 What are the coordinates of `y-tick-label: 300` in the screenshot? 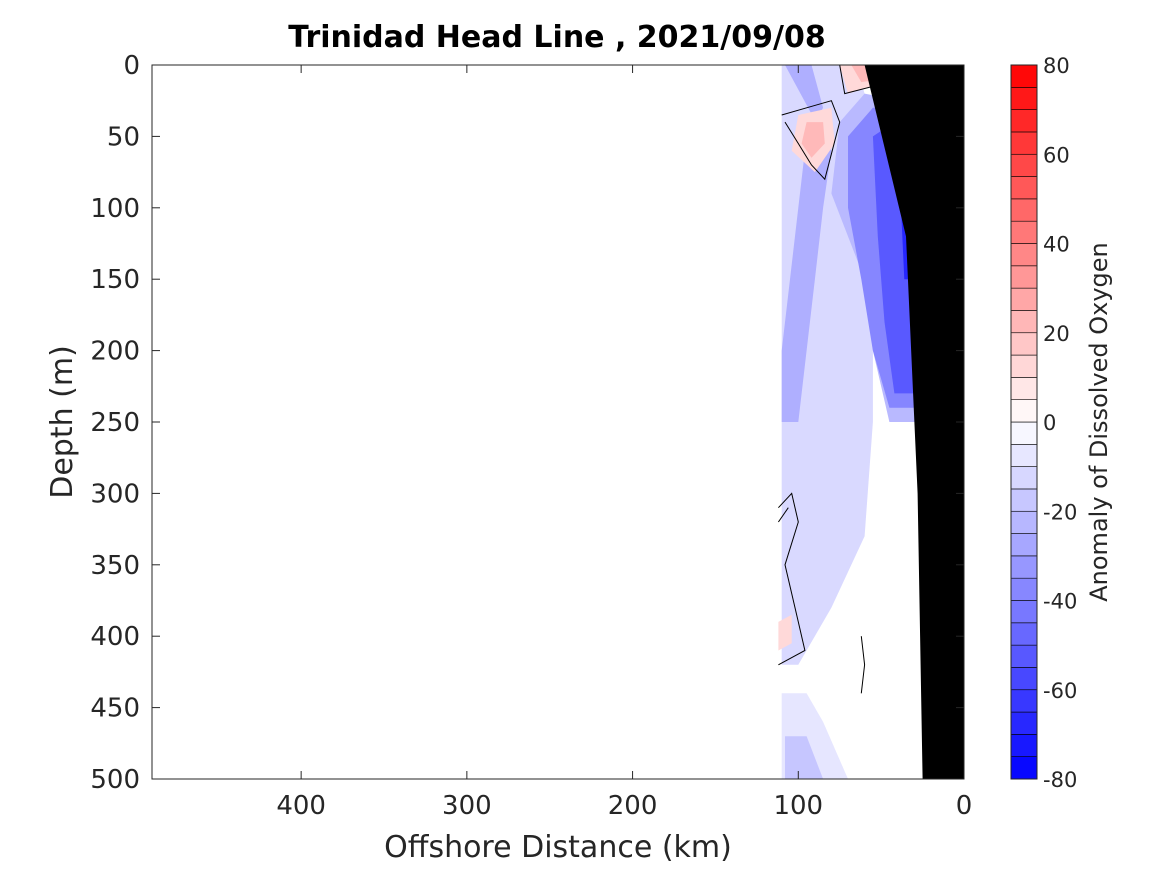 It's located at (115, 494).